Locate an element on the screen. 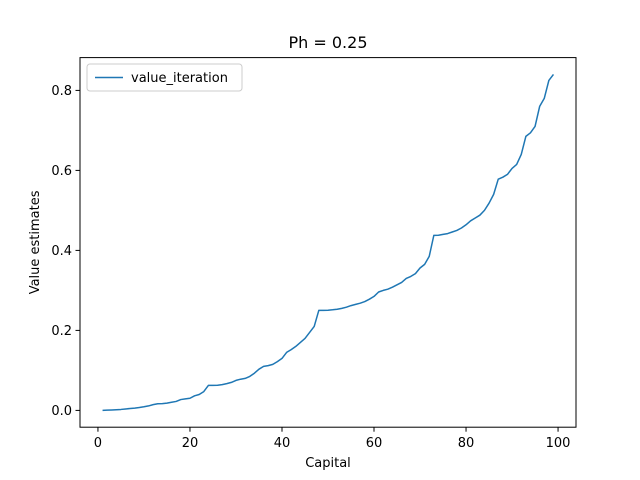 The image size is (640, 480). y-axis-label: Value estimates is located at coordinates (35, 242).